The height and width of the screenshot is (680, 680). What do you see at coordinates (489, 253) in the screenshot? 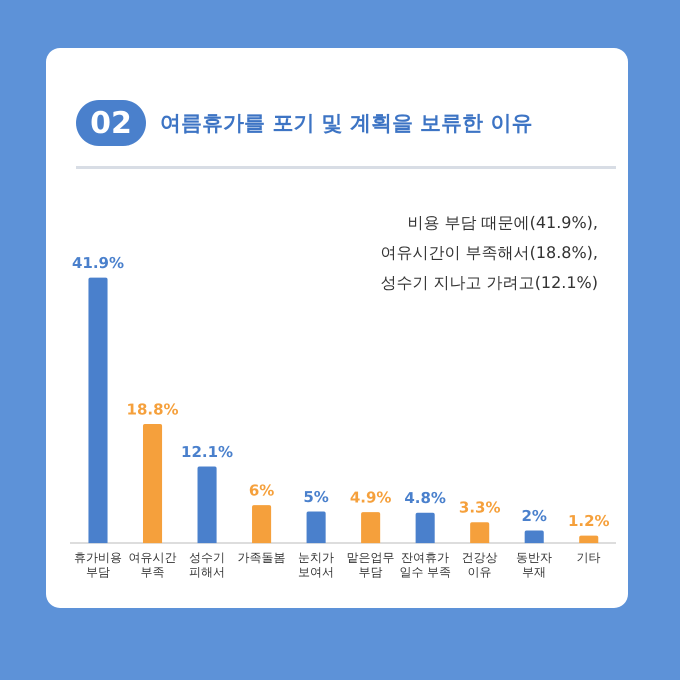
I see `annotation: 비용 부담 때문에(41.9%), 여유시간이 부족해서(18.8%), 성수기 지나고 가려고(12.1%)` at bounding box center [489, 253].